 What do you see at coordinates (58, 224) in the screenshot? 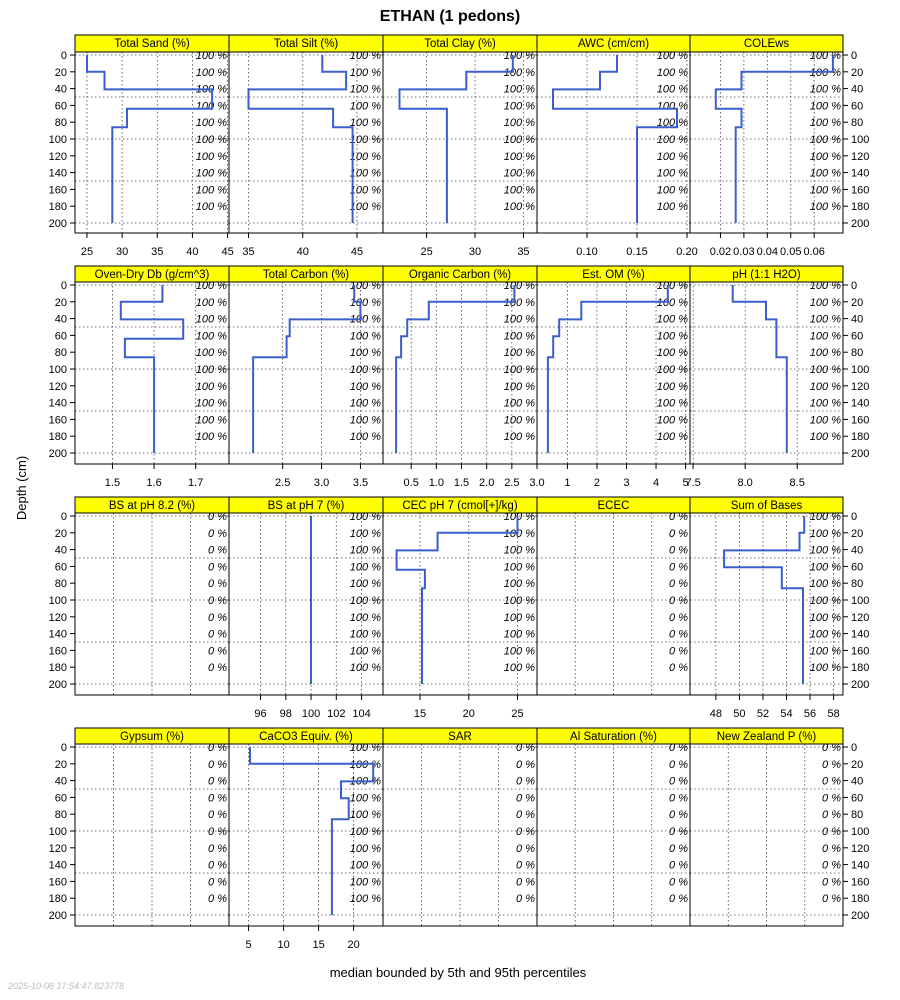
I see `depth-tick-label-left: 200` at bounding box center [58, 224].